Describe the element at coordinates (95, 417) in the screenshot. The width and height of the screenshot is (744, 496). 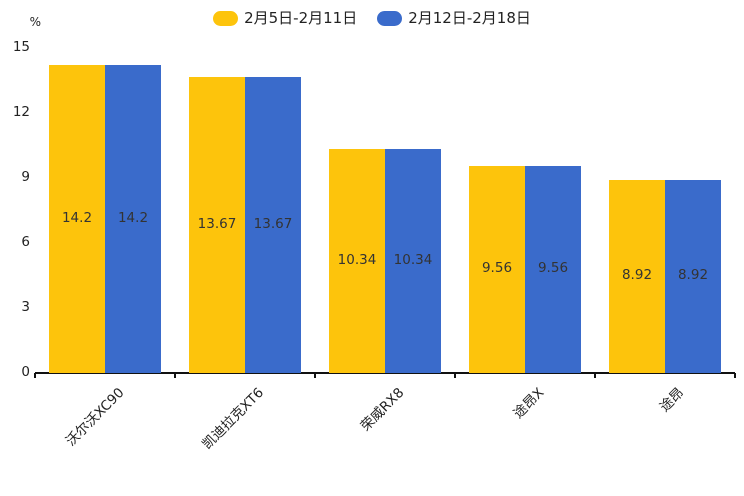
I see `x-category-label: 沃尔沃XC90` at that location.